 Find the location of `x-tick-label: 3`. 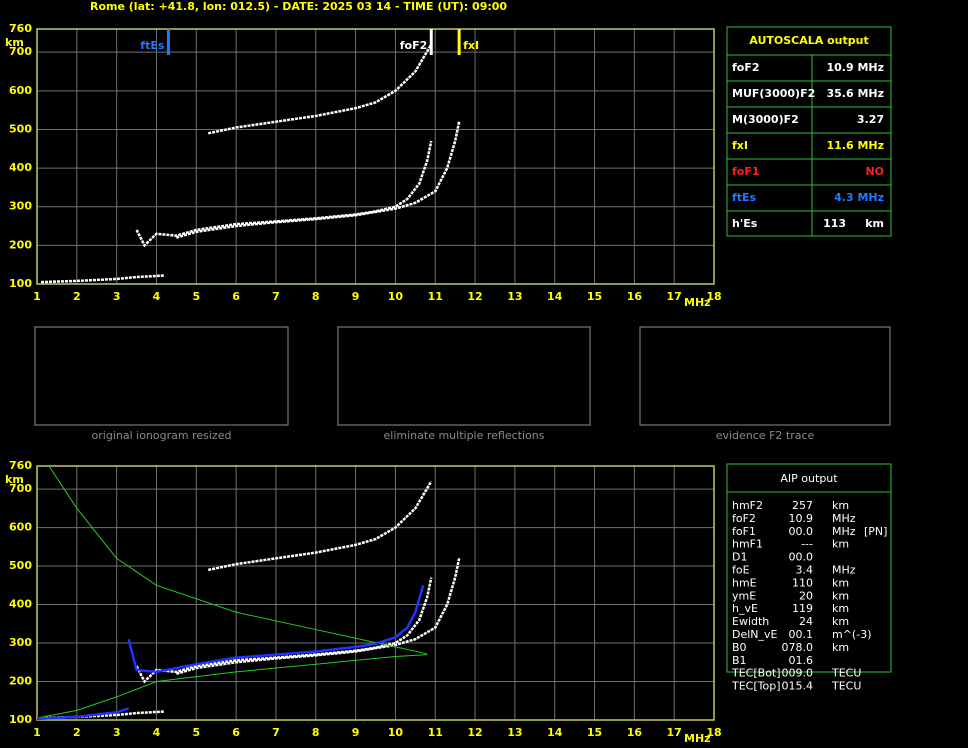

x-tick-label: 3 is located at coordinates (117, 732).